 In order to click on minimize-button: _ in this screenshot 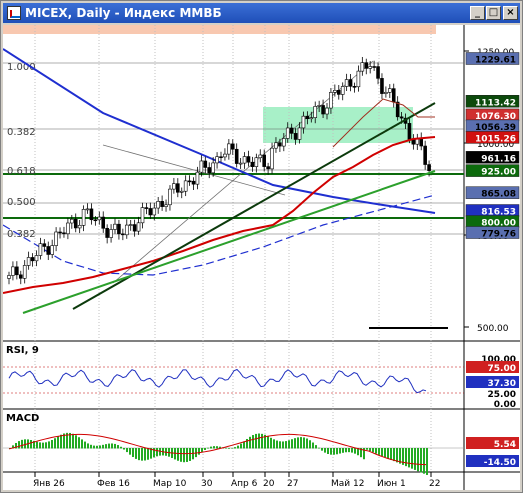, I will do `click(477, 13)`.